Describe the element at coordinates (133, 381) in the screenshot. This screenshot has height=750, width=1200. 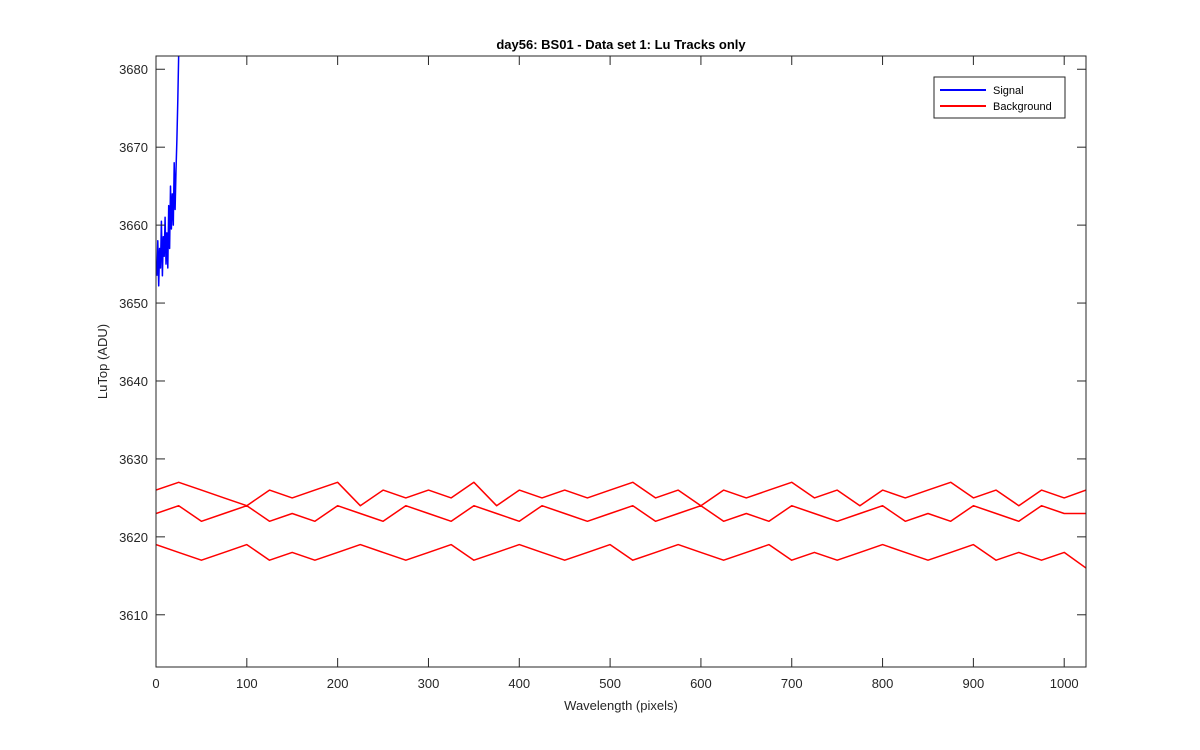
I see `y-tick-label-3: 3640` at that location.